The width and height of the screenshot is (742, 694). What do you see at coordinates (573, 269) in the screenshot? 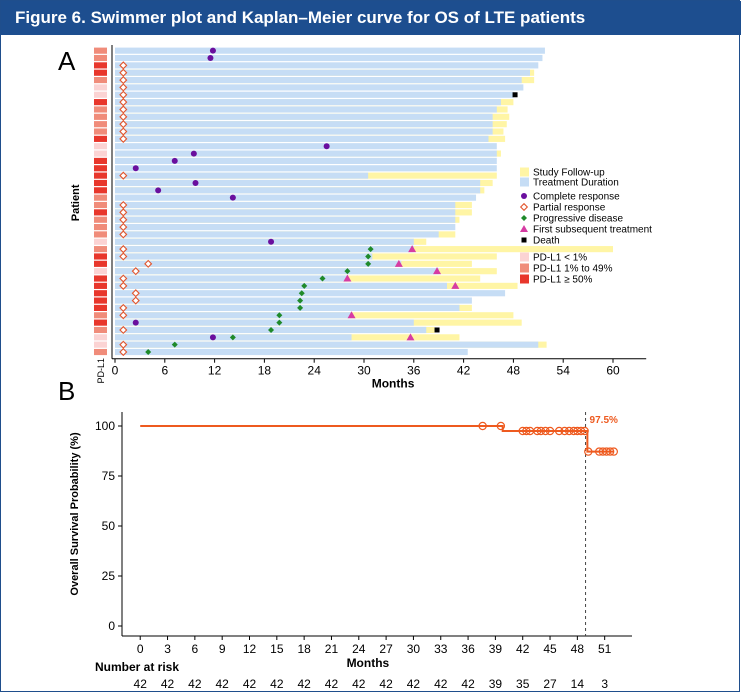
I see `legend-pdl1-mid-label: PD-L1 1% to 49%` at bounding box center [573, 269].